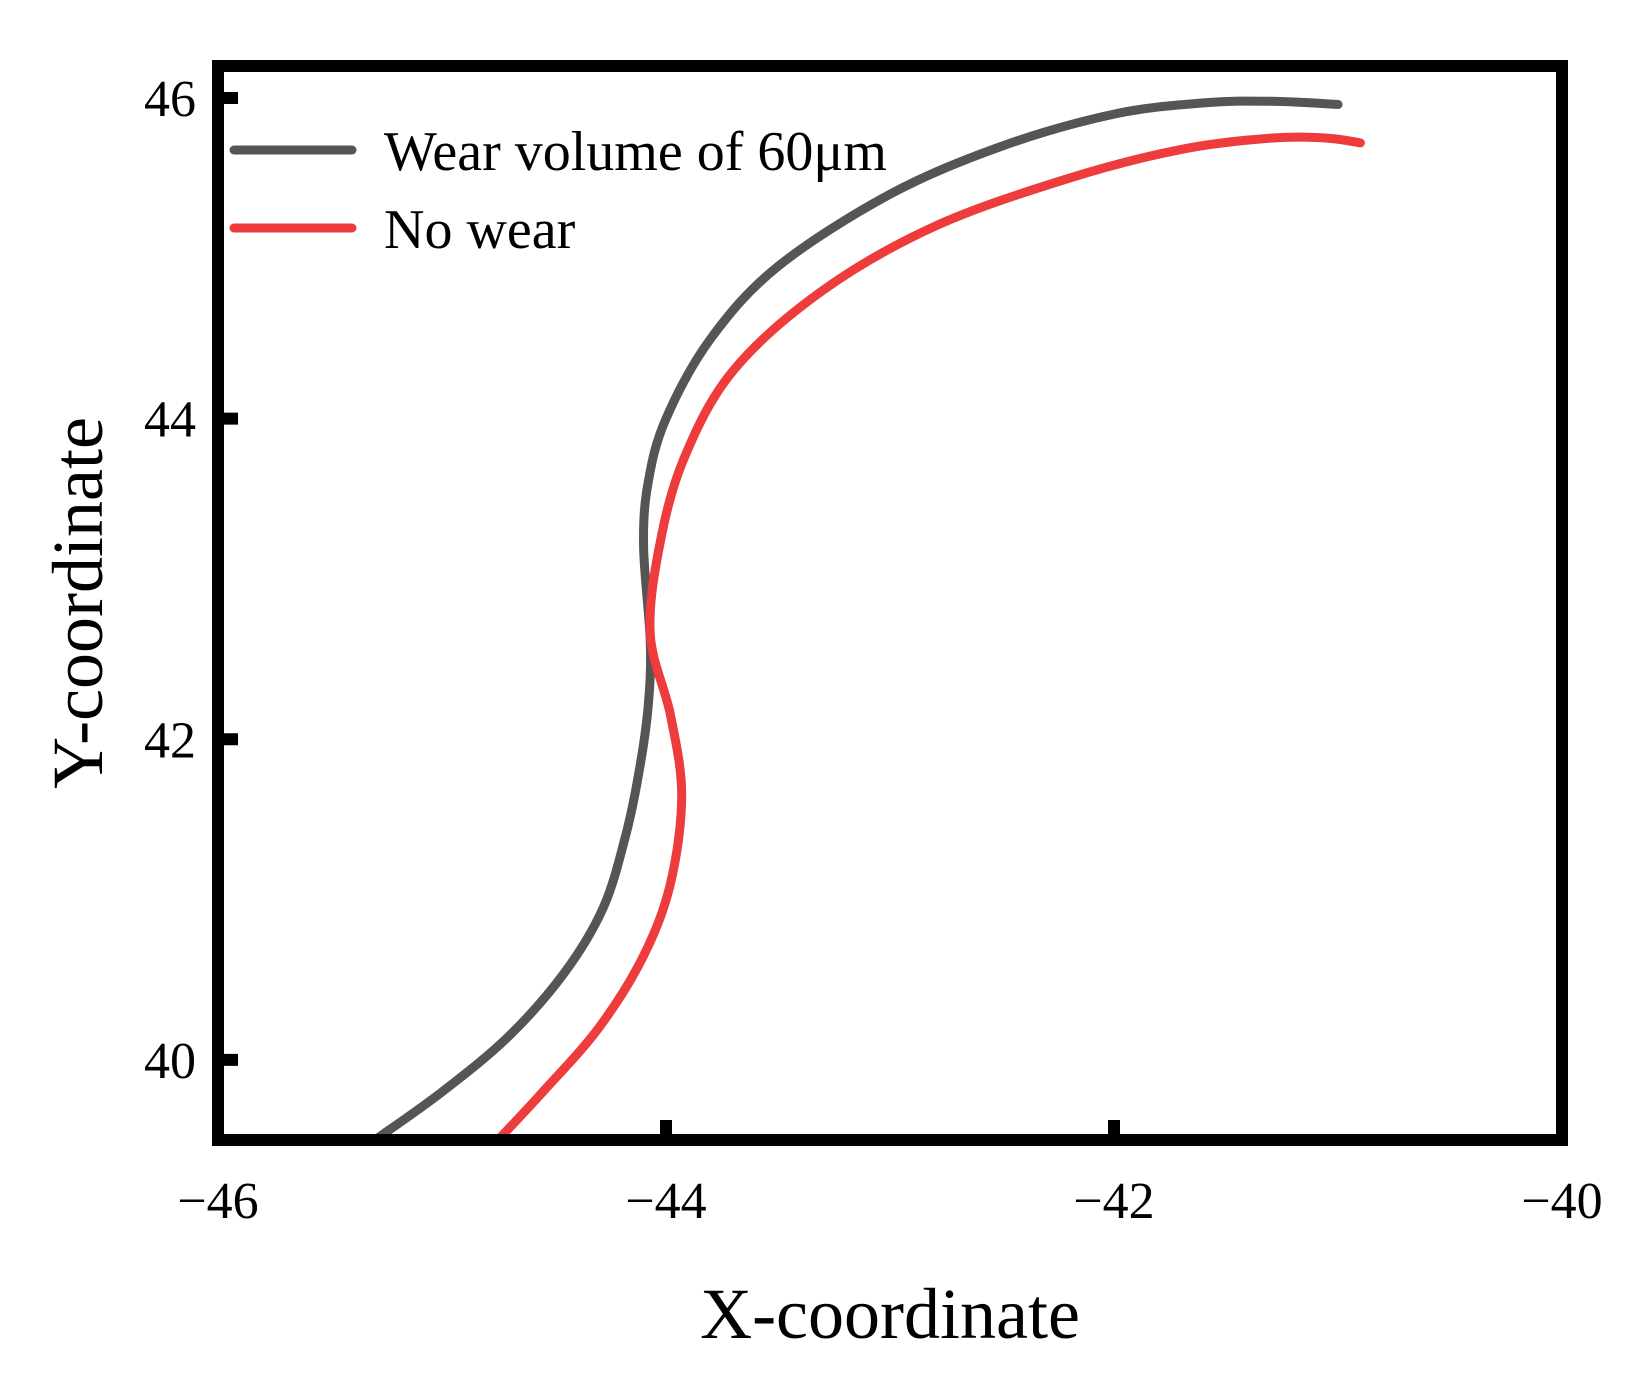 The image size is (1641, 1384). Describe the element at coordinates (78, 603) in the screenshot. I see `y-axis-title: Y-coordinate` at that location.